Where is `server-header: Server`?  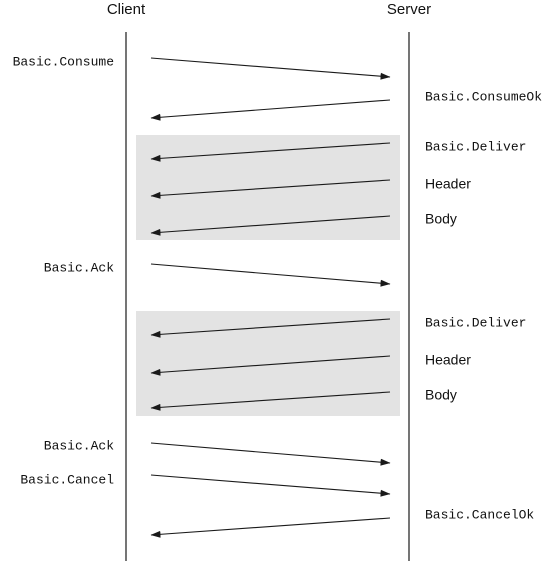
server-header: Server is located at coordinates (409, 9).